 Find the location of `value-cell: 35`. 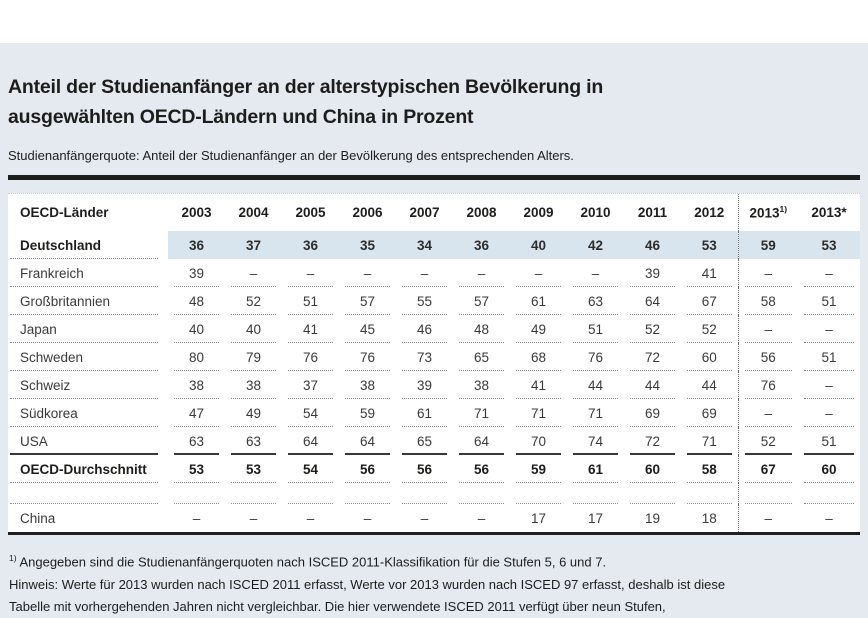

value-cell: 35 is located at coordinates (367, 245).